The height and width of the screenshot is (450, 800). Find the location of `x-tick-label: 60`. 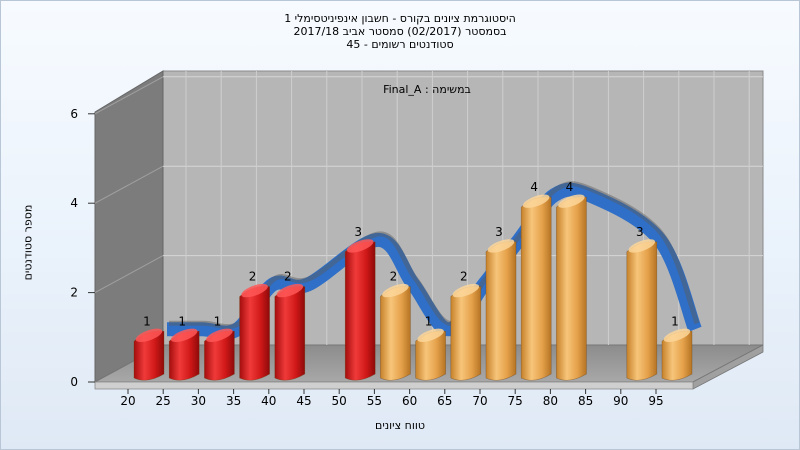

x-tick-label: 60 is located at coordinates (409, 401).